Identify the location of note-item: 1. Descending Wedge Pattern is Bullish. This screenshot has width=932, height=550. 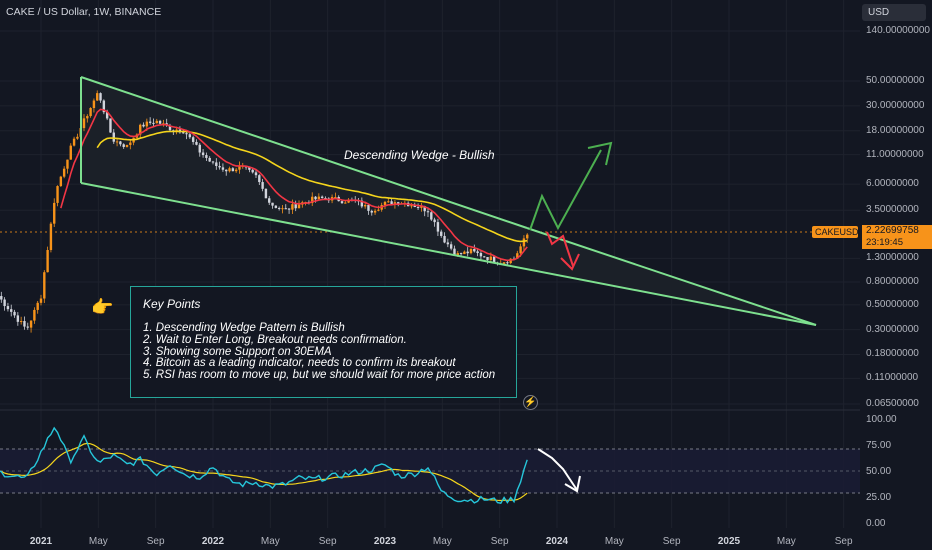
(244, 328).